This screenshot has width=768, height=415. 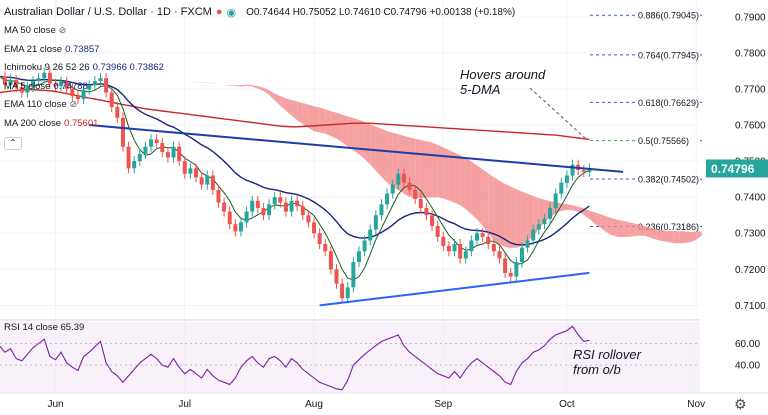 I want to click on price-tick-label: 0.7200, so click(x=750, y=270).